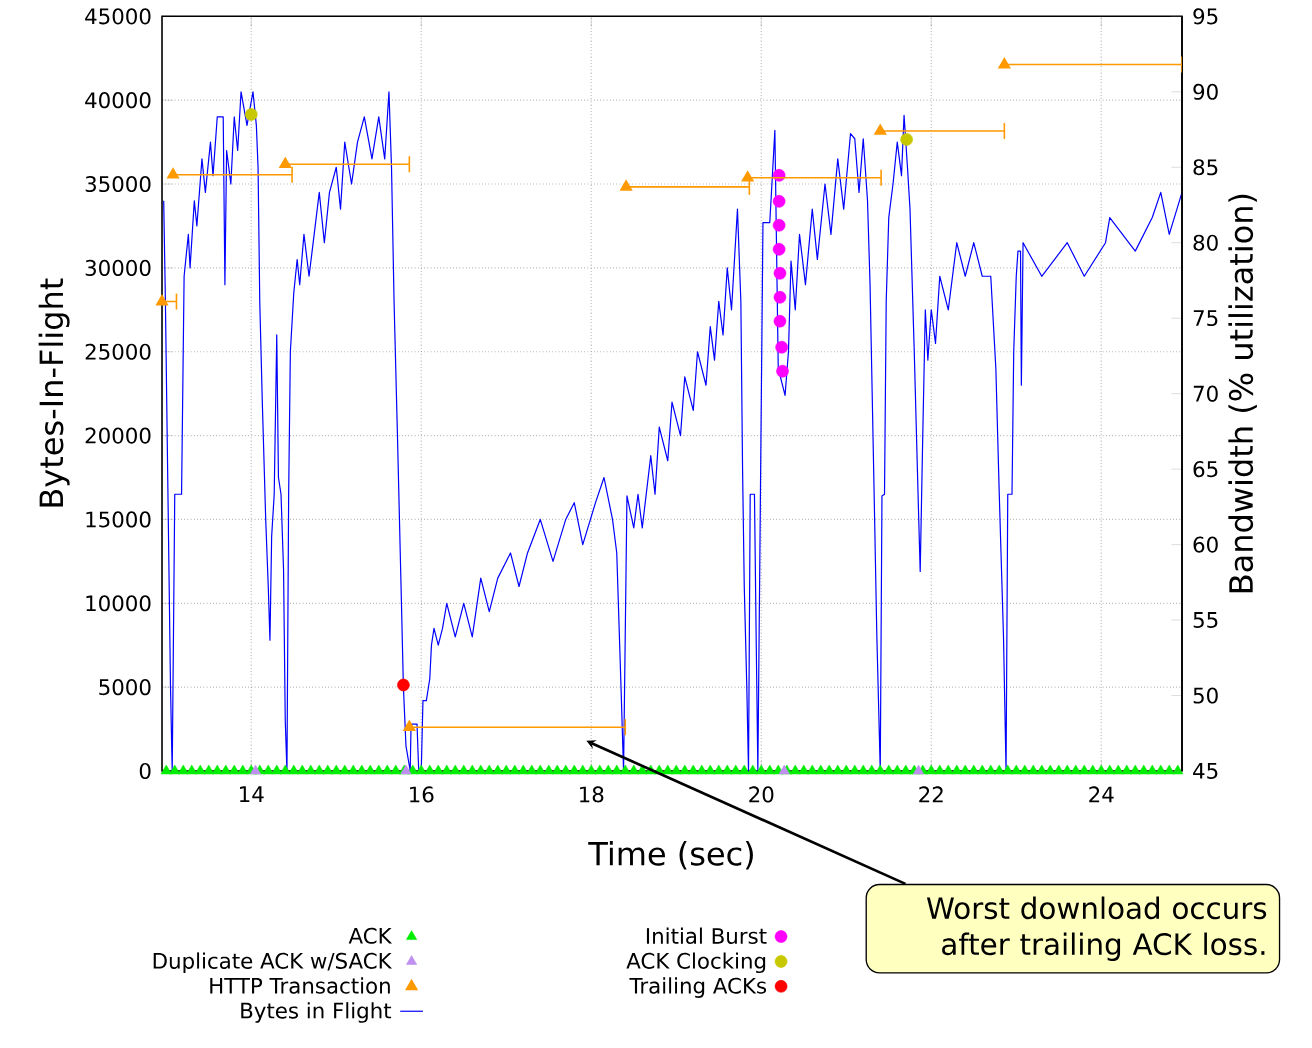  Describe the element at coordinates (1205, 16) in the screenshot. I see `y2-tick-label: 95` at that location.